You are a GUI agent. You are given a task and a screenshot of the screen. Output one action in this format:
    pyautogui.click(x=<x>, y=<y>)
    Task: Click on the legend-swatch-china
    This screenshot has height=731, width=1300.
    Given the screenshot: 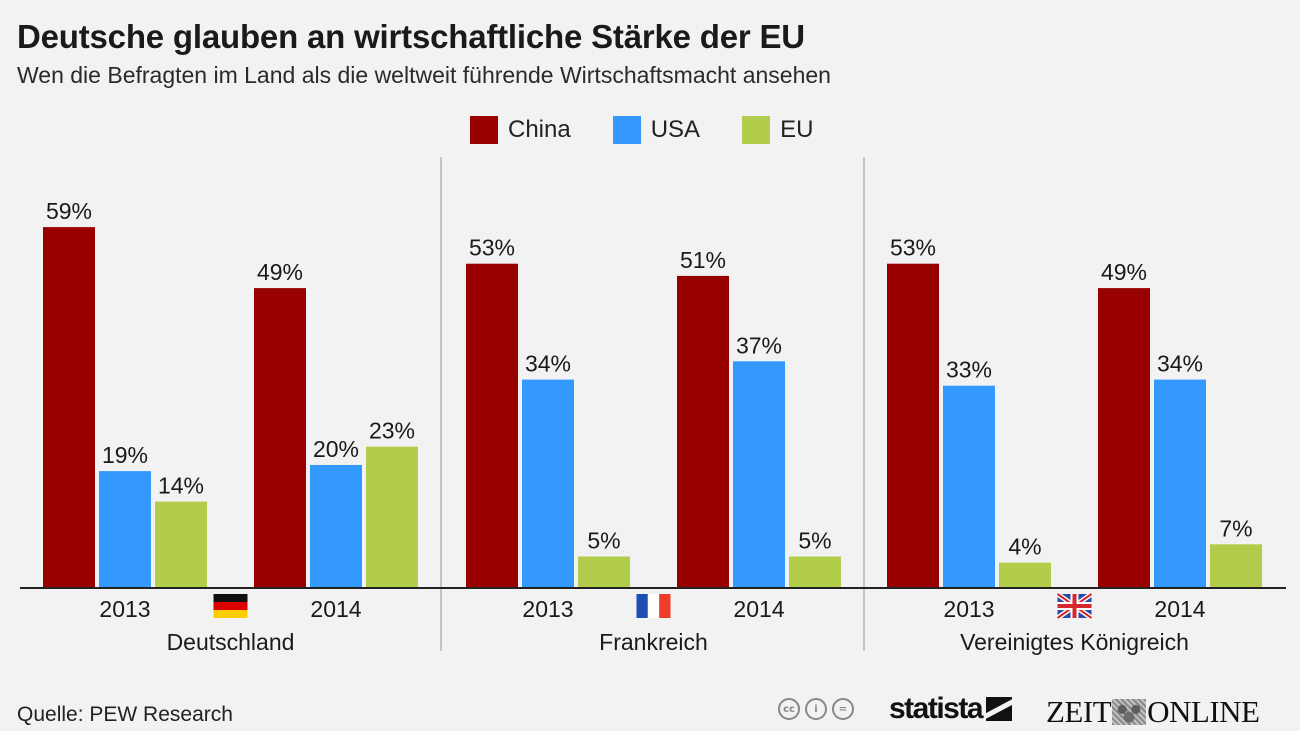 What is the action you would take?
    pyautogui.click(x=484, y=130)
    